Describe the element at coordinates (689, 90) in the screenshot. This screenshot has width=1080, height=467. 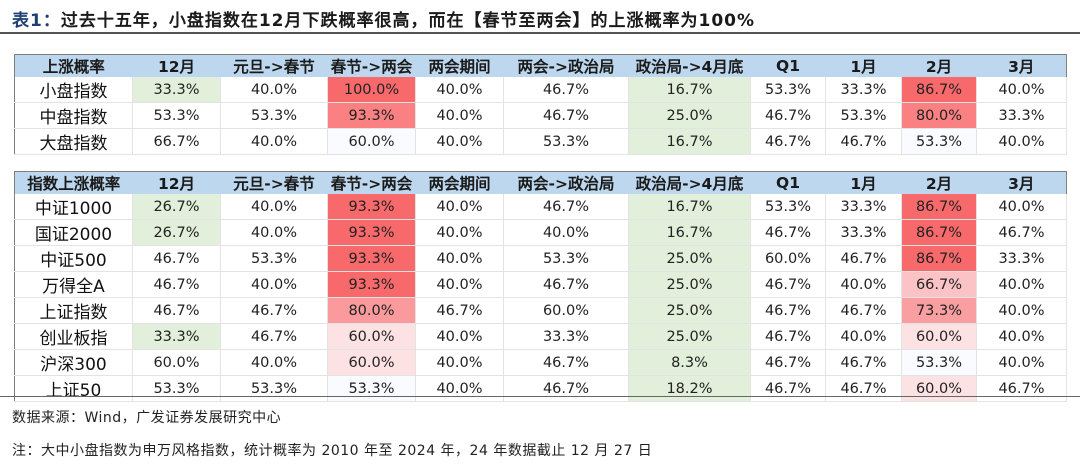
I see `probability-cell: 16.7%` at that location.